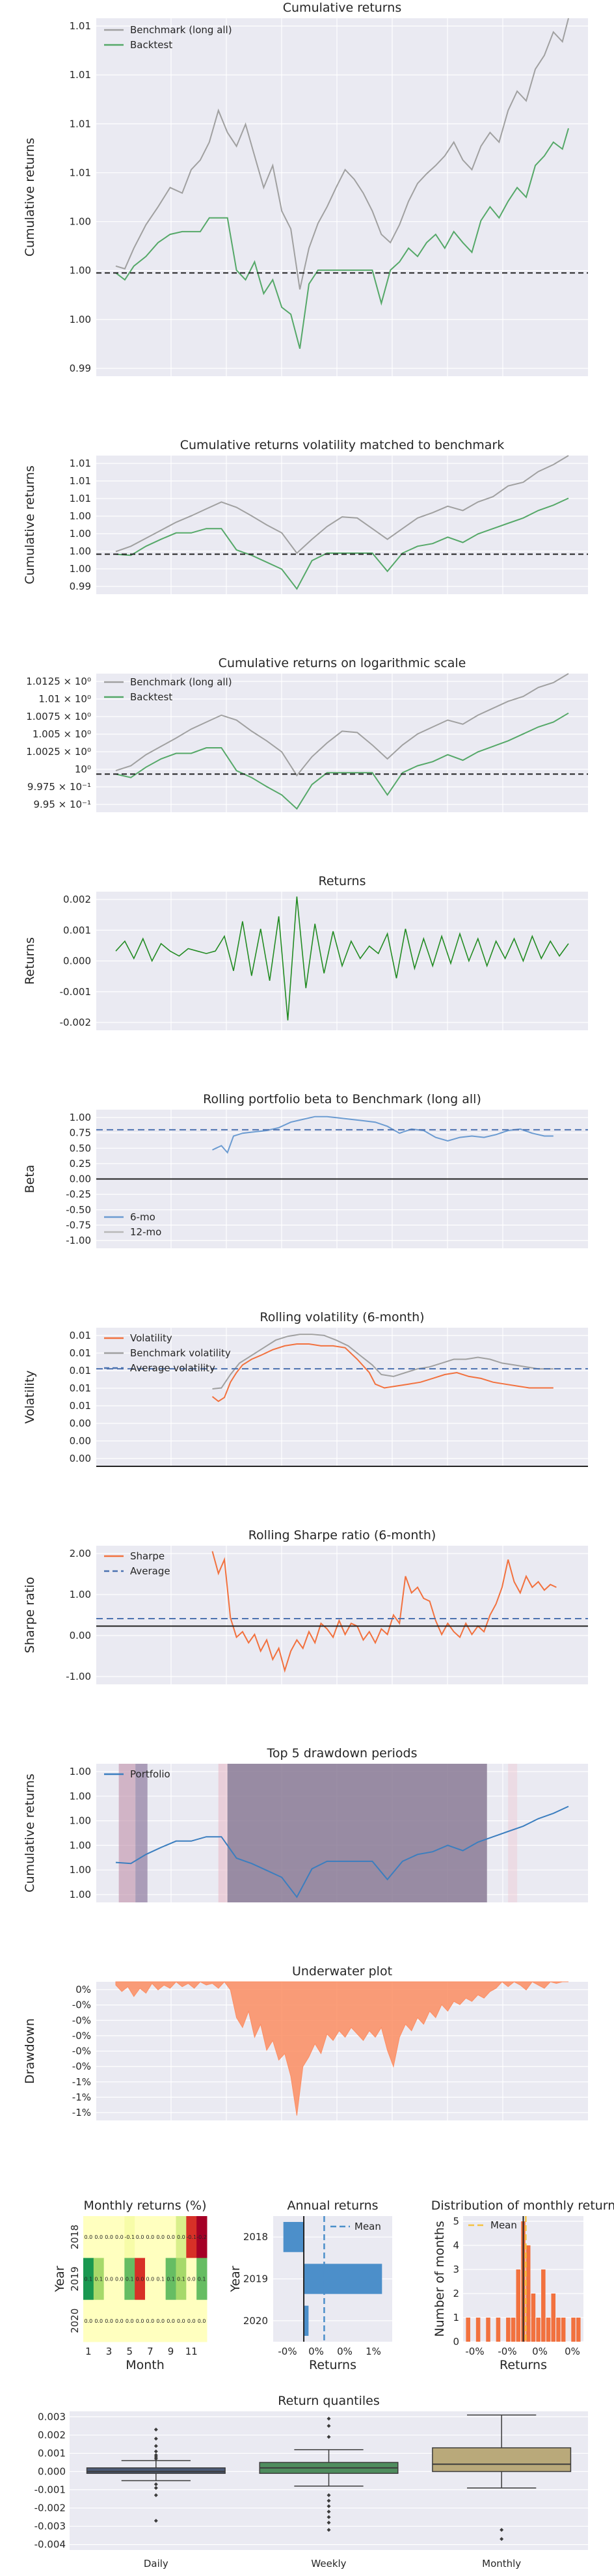  What do you see at coordinates (333, 2206) in the screenshot?
I see `chart-title: Annual returns` at bounding box center [333, 2206].